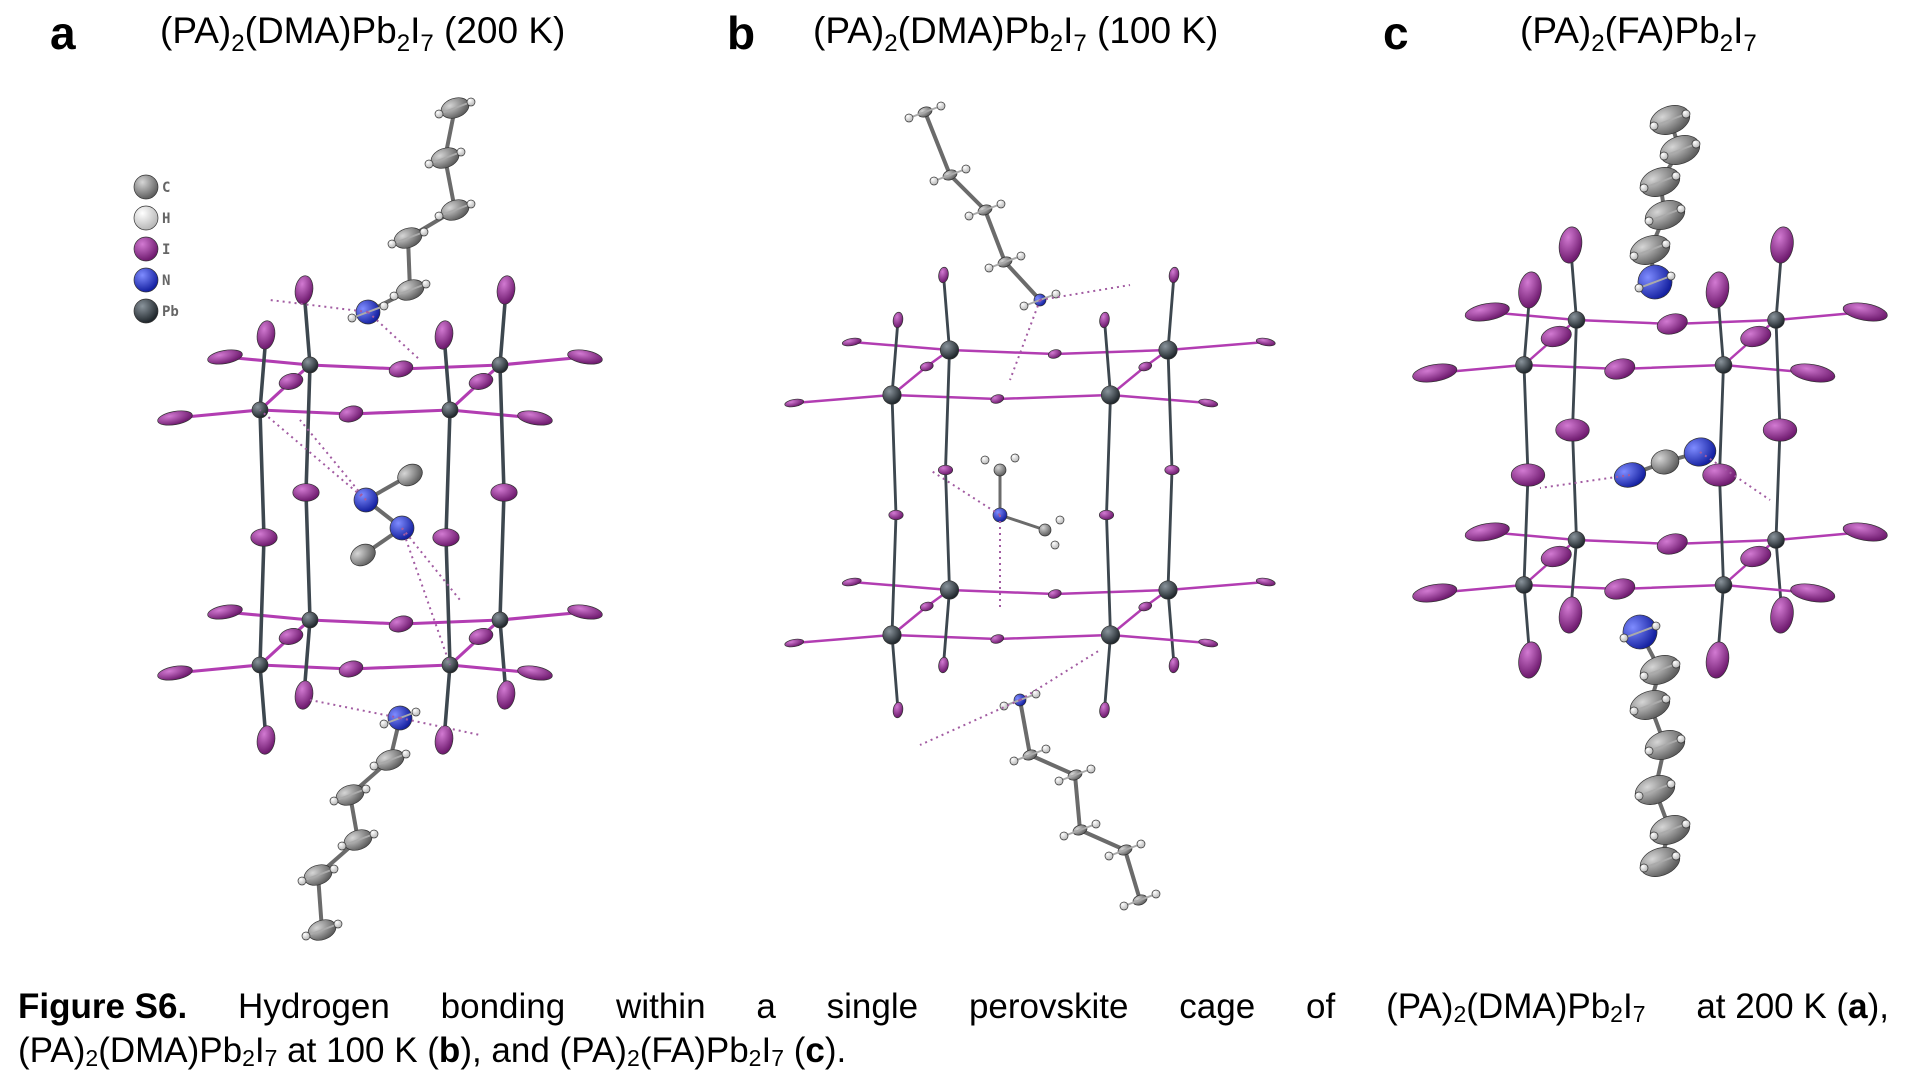 The height and width of the screenshot is (1090, 1907). I want to click on legend-label-pb: Pb, so click(170, 312).